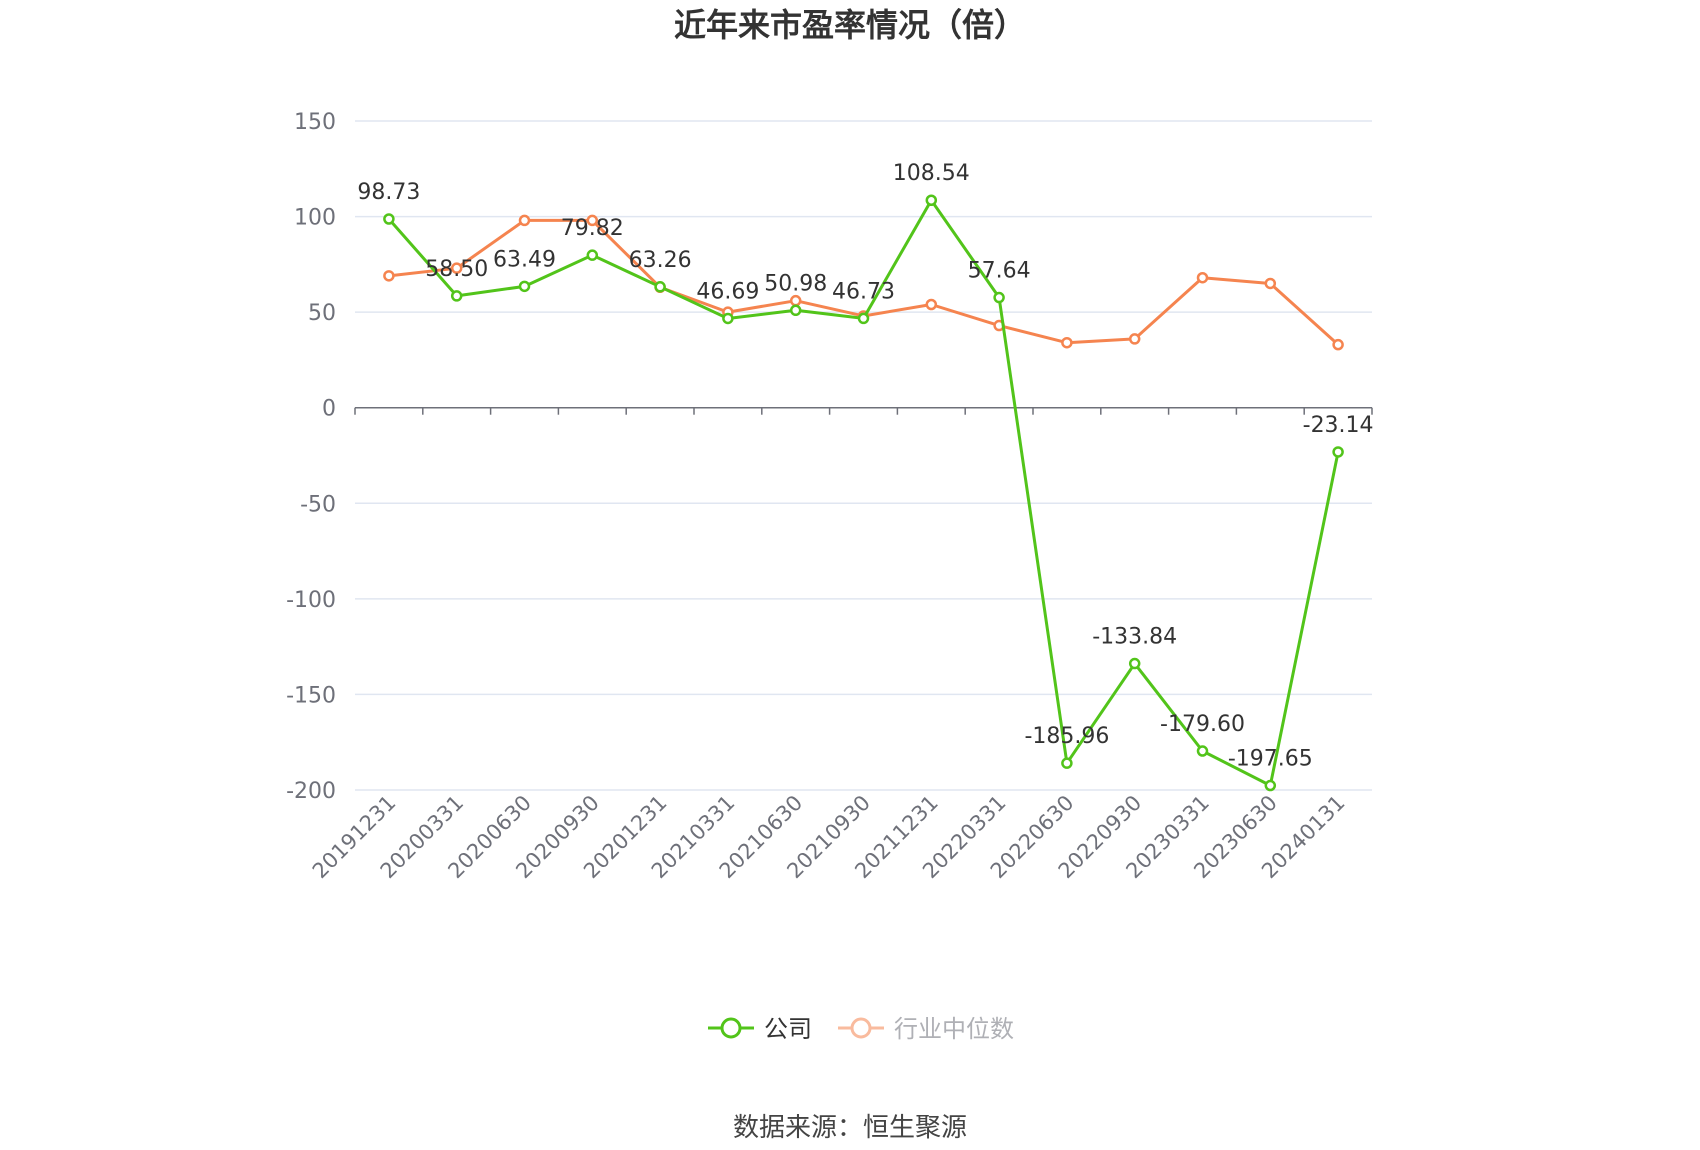  What do you see at coordinates (850, 1128) in the screenshot?
I see `source-note: 数据来源：恒生聚源` at bounding box center [850, 1128].